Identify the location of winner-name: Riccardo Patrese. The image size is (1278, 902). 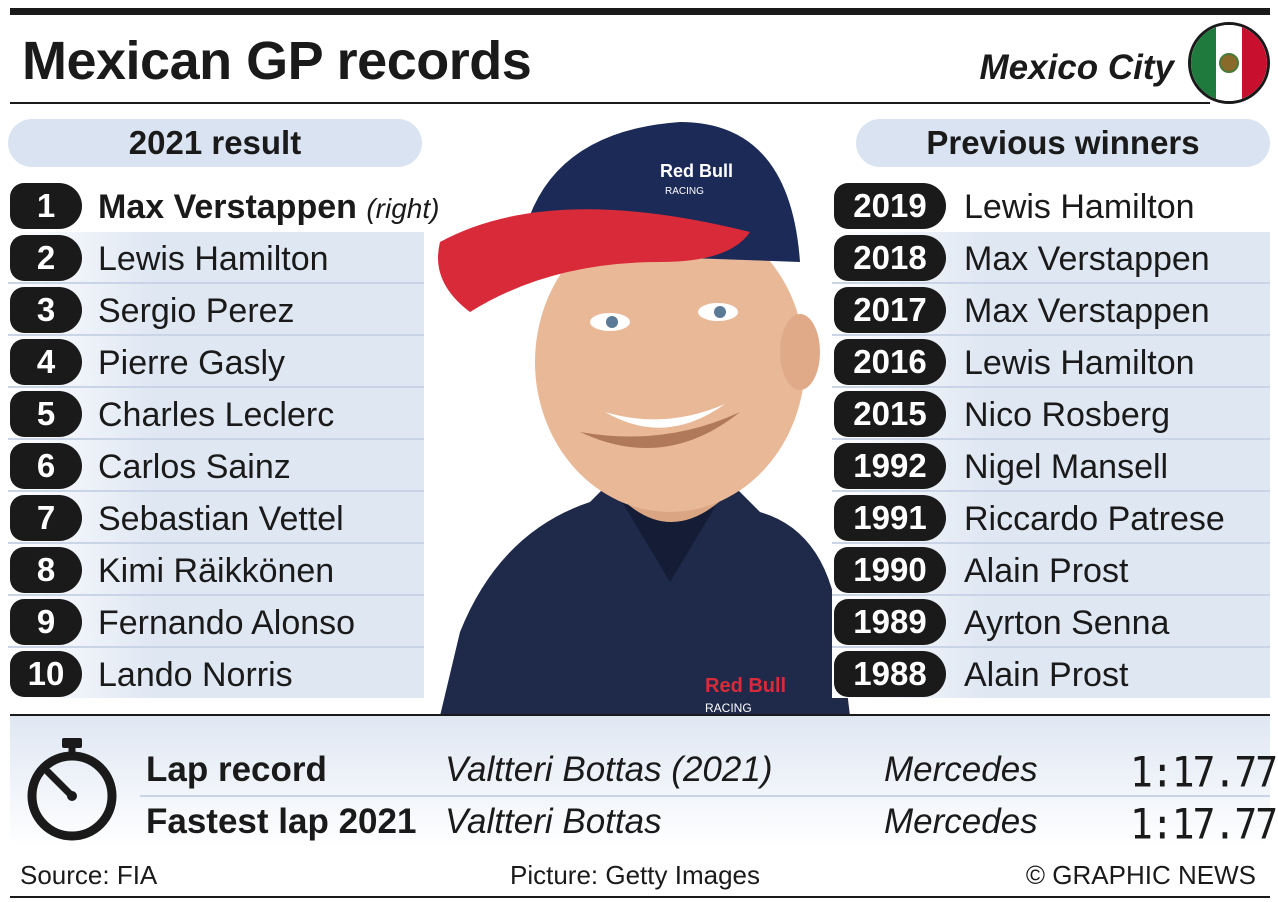
(1094, 519).